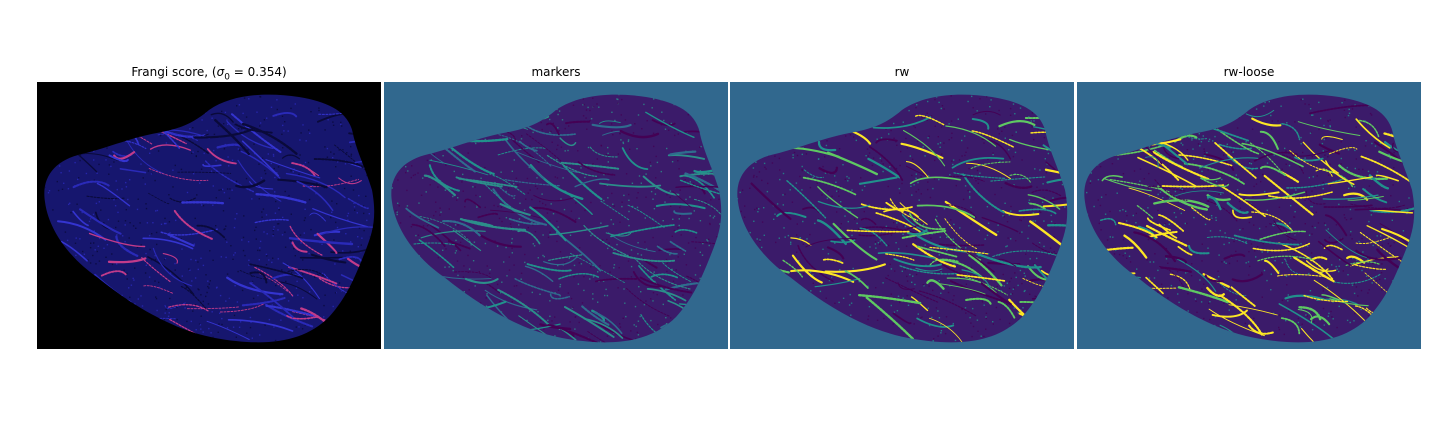 This screenshot has height=432, width=1440. I want to click on panel-title-rw-loose: rw-loose, so click(1249, 72).